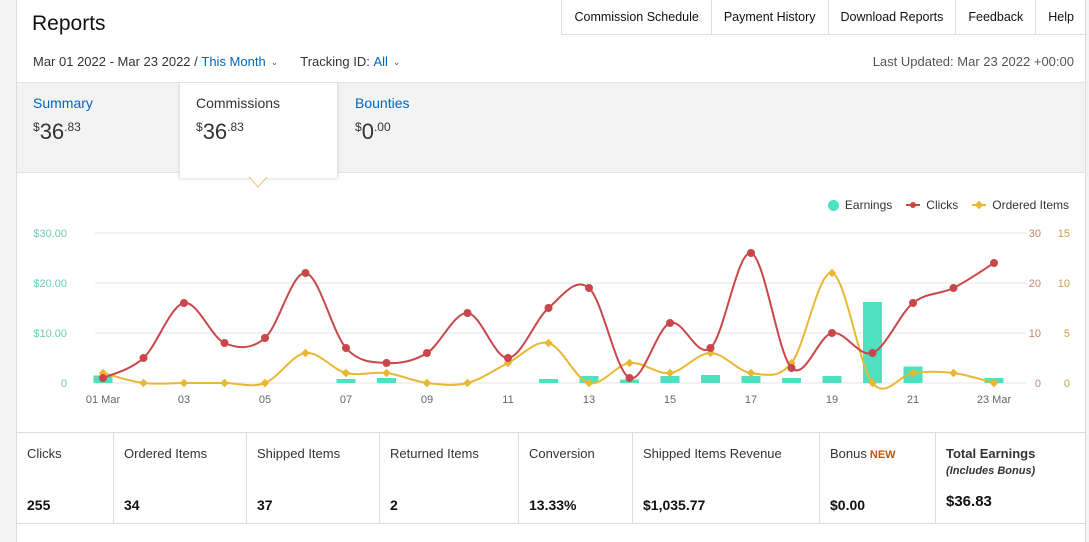 This screenshot has height=542, width=1089. Describe the element at coordinates (859, 205) in the screenshot. I see `legend-earnings: Earnings` at that location.